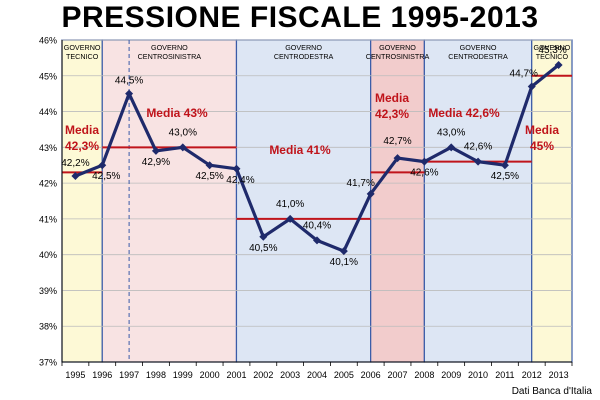 The image size is (600, 400). Describe the element at coordinates (361, 183) in the screenshot. I see `data-label: 41,7%` at that location.